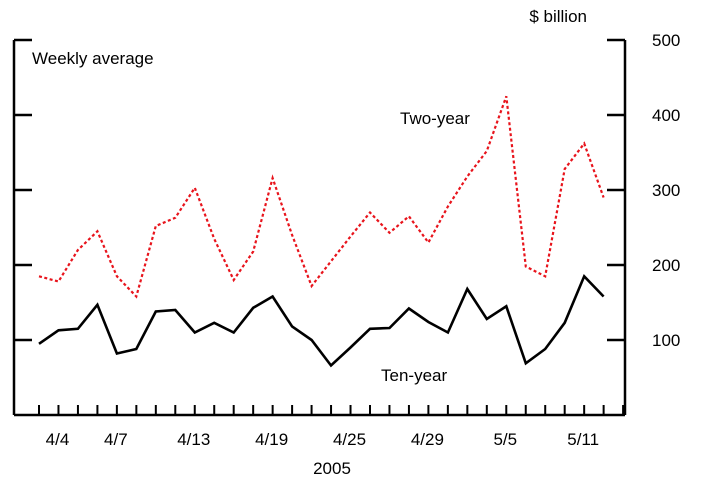  What do you see at coordinates (332, 468) in the screenshot?
I see `x-axis-label: 2005` at bounding box center [332, 468].